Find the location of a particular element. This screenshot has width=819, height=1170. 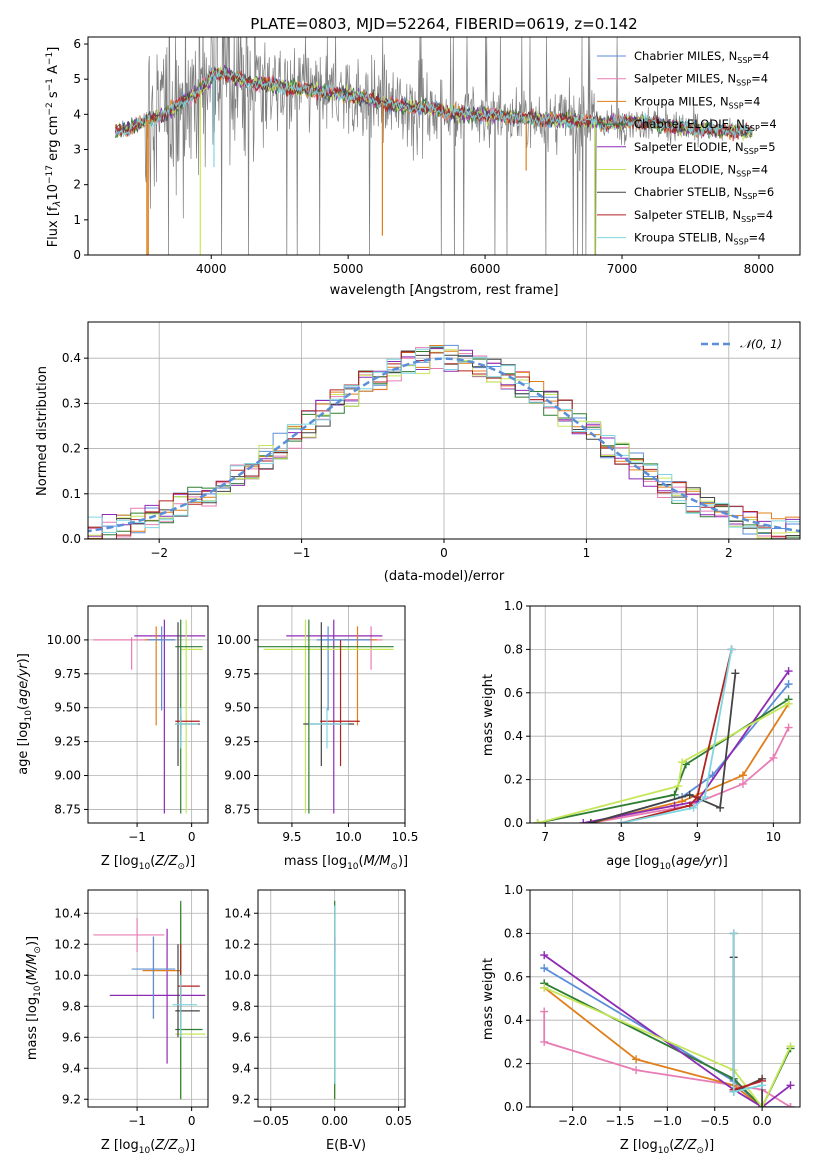

y-tick-label: 9.25 is located at coordinates (67, 742).